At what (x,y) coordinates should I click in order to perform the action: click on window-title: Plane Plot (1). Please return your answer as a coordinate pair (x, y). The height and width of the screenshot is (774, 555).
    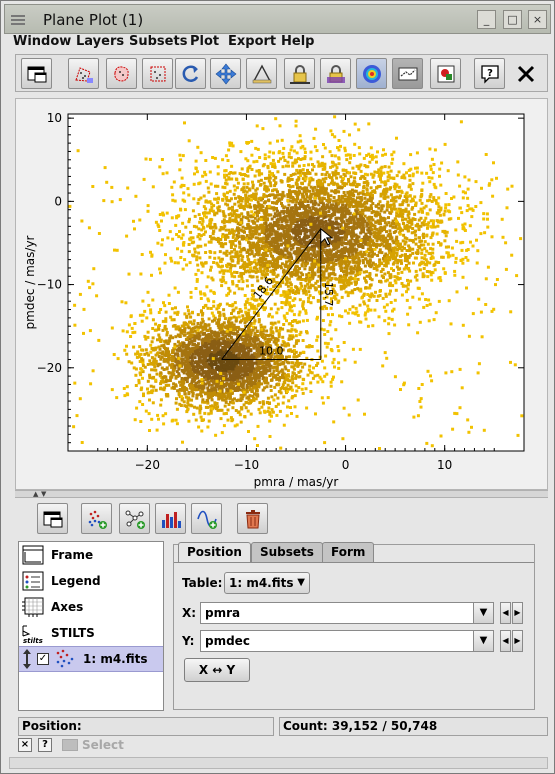
    Looking at the image, I should click on (93, 20).